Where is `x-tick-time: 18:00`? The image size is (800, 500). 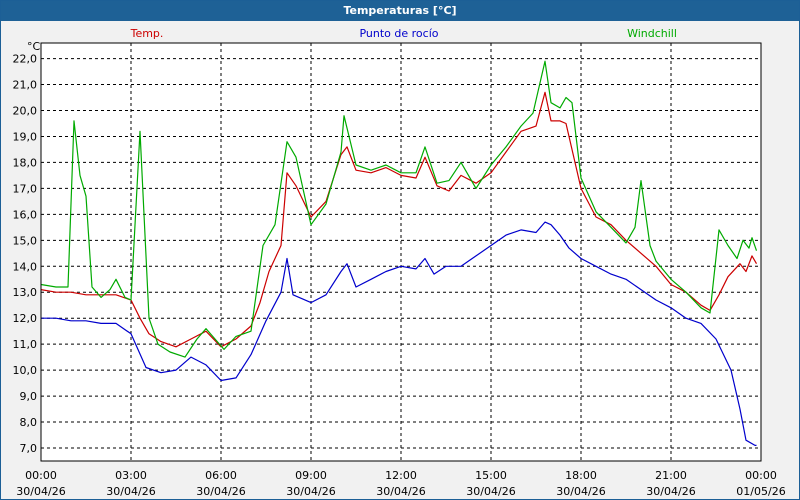 x-tick-time: 18:00 is located at coordinates (581, 475).